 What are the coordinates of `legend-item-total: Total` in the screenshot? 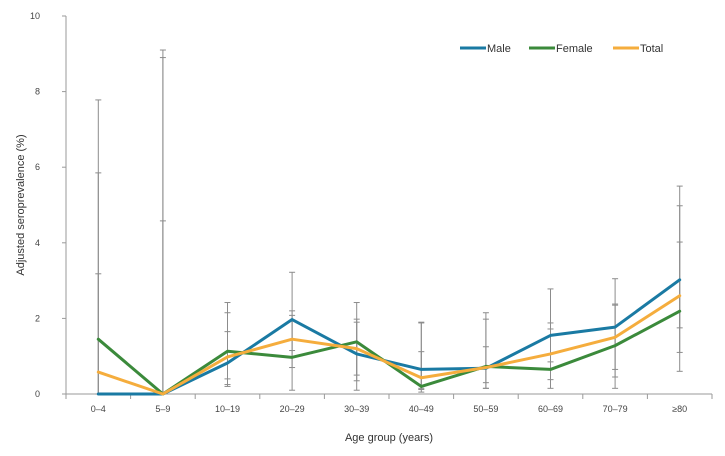 It's located at (638, 49).